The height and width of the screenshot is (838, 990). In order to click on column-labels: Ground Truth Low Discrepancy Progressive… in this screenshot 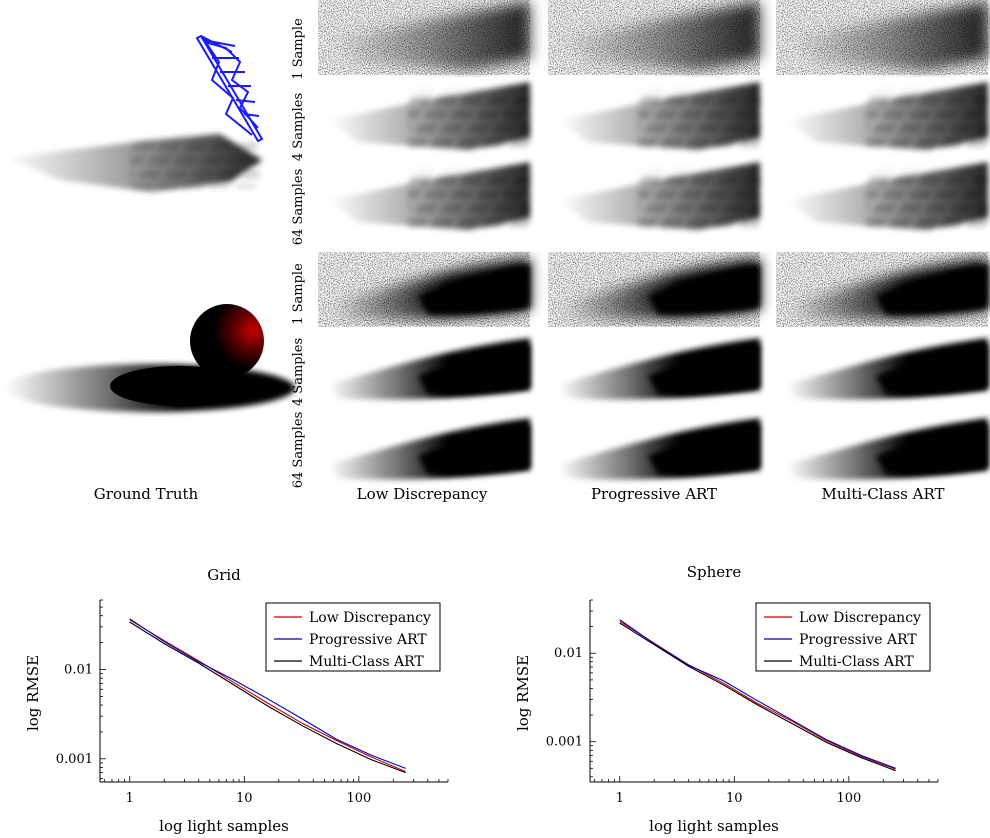, I will do `click(519, 494)`.